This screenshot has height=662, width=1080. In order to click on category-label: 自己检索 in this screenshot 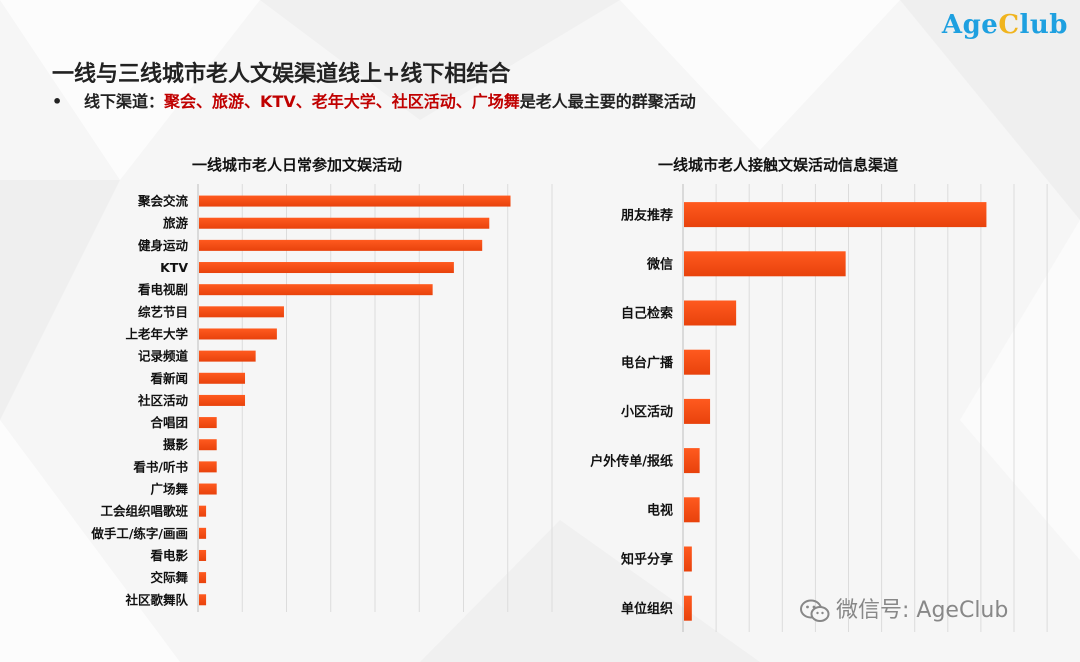, I will do `click(647, 314)`.